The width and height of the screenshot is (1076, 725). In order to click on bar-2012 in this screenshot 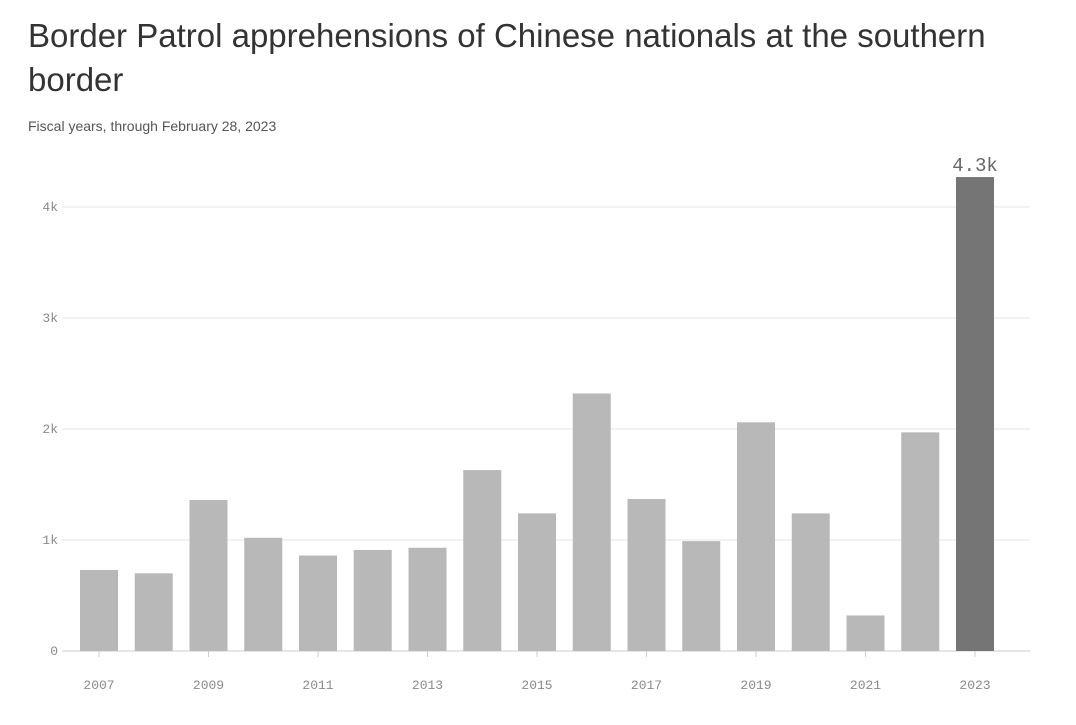, I will do `click(372, 600)`.